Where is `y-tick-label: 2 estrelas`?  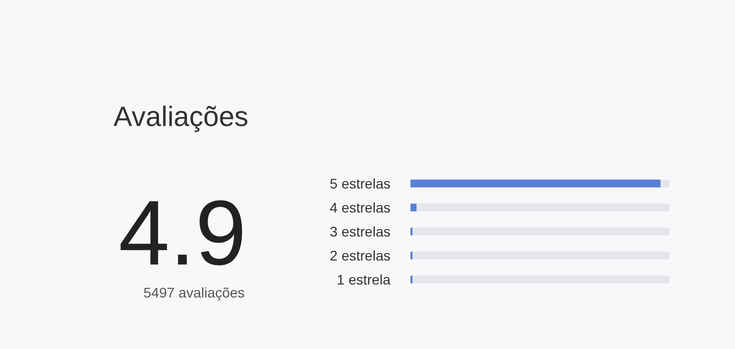
y-tick-label: 2 estrelas is located at coordinates (360, 256).